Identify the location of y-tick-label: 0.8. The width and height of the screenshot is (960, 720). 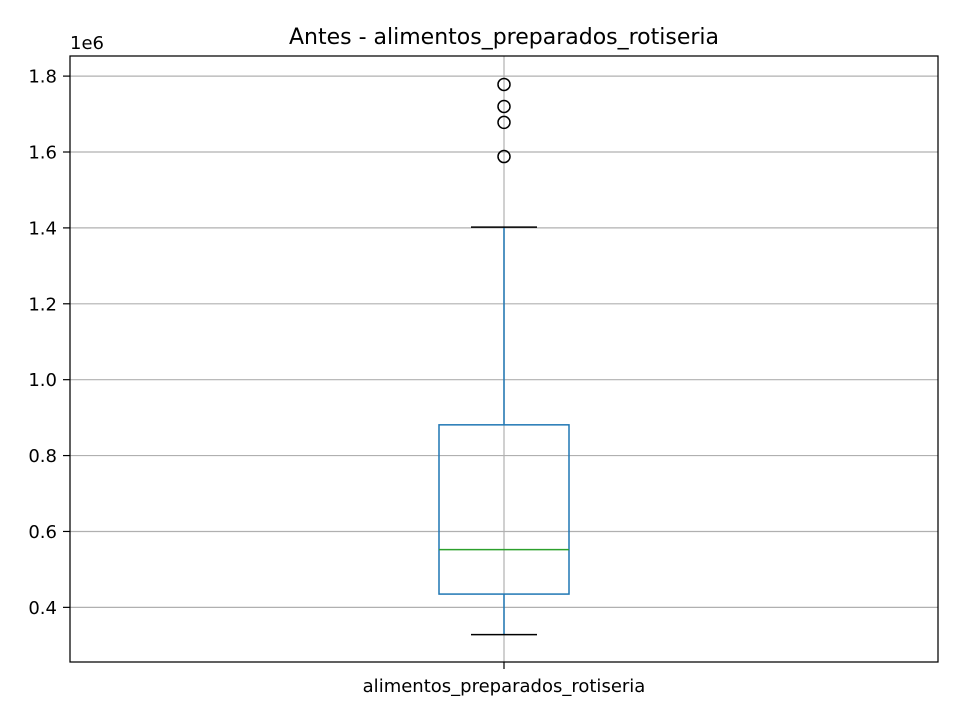
(42, 456).